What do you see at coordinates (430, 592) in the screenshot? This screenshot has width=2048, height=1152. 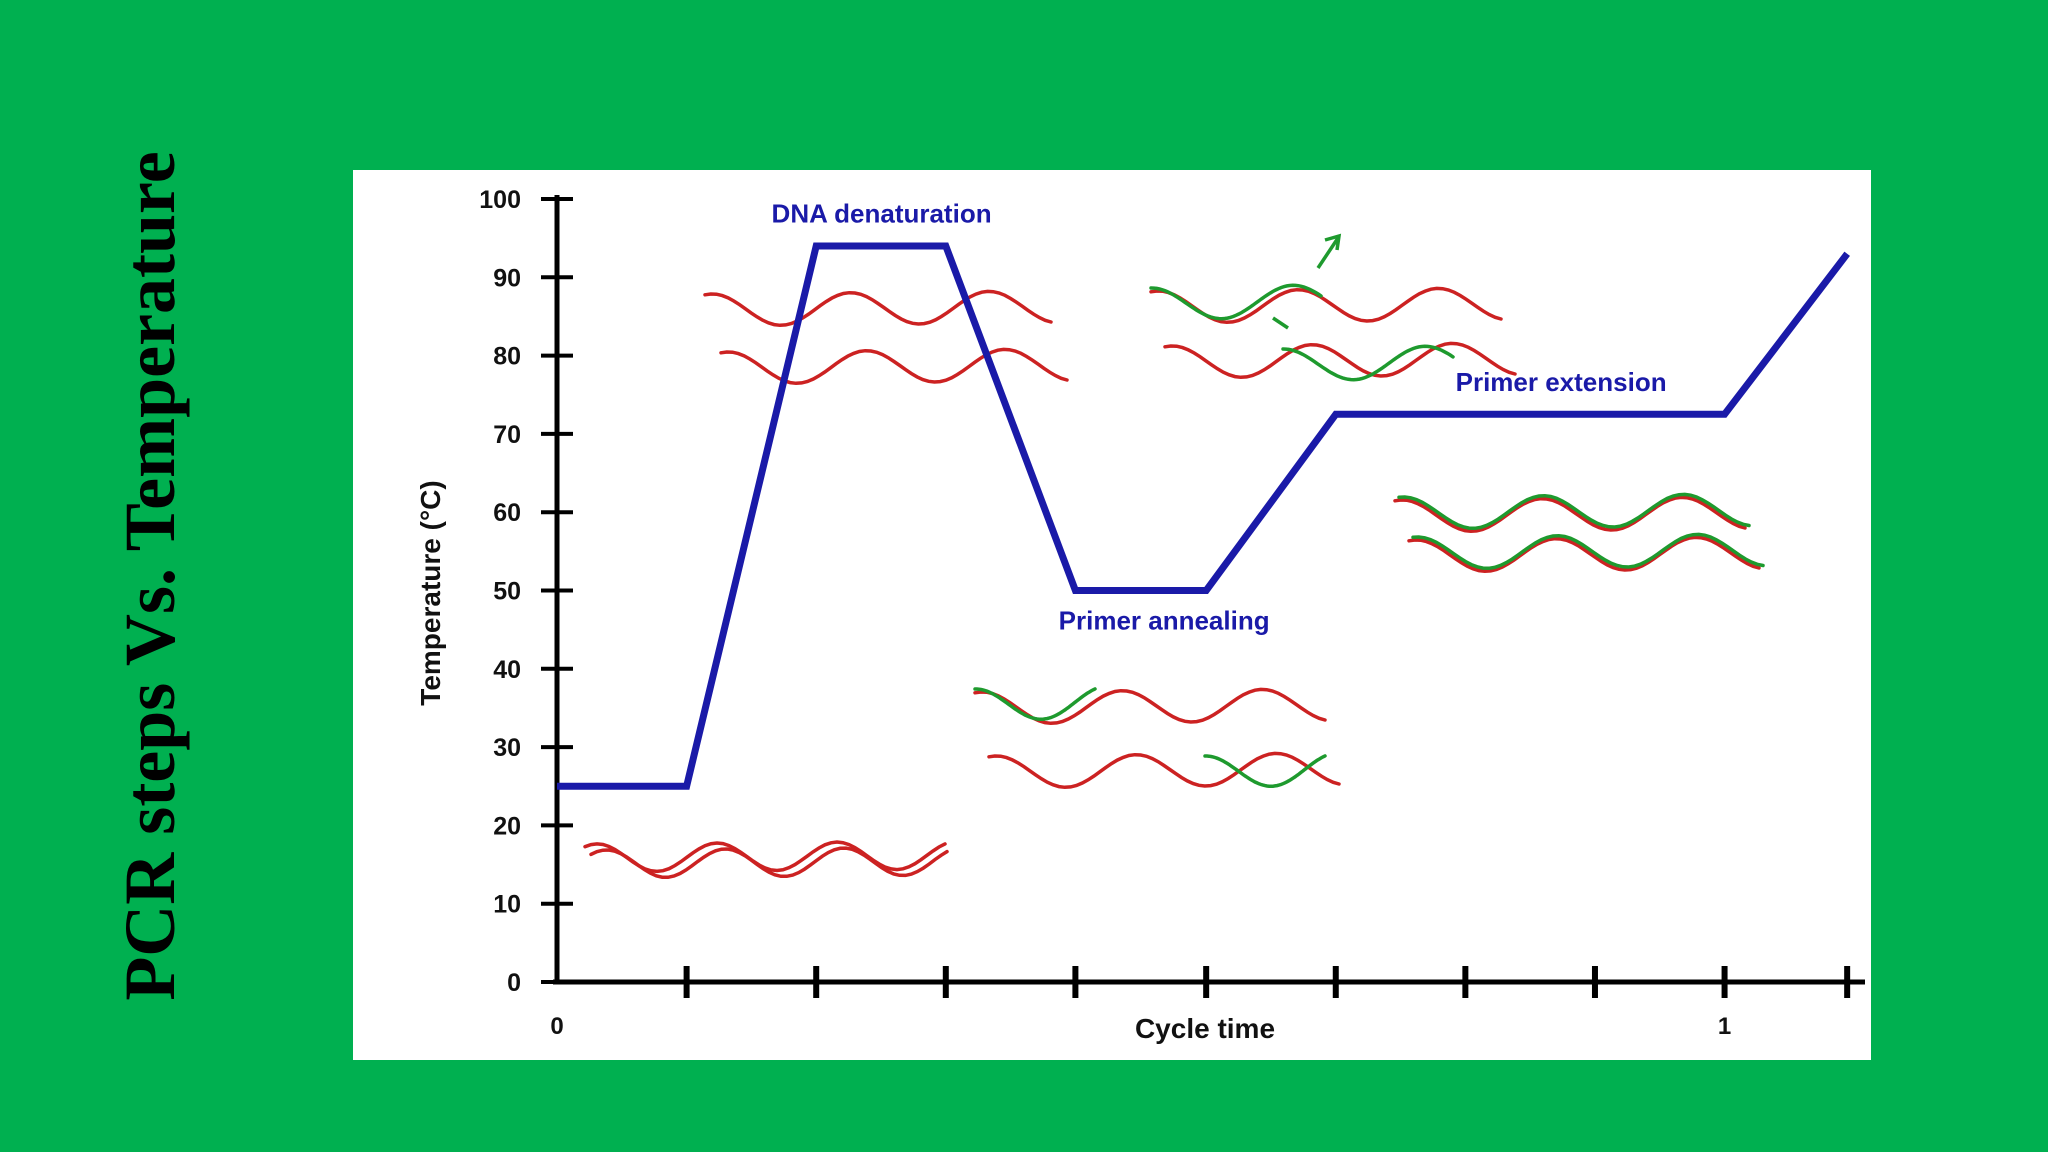 I see `y-axis-label: Temperature (°C)` at bounding box center [430, 592].